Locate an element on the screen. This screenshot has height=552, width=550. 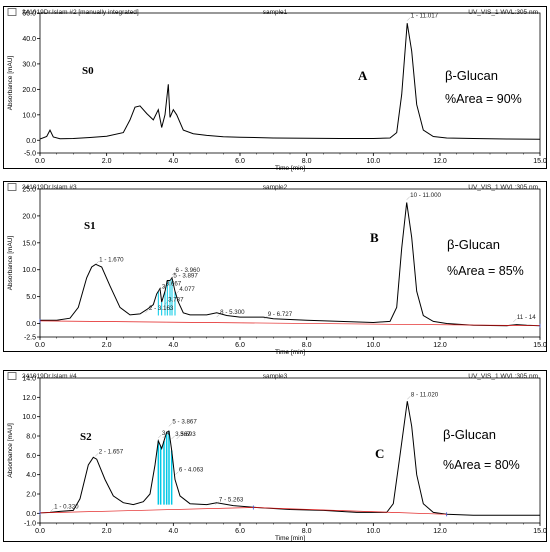
header-sample-name: sample1 is located at coordinates (275, 12).